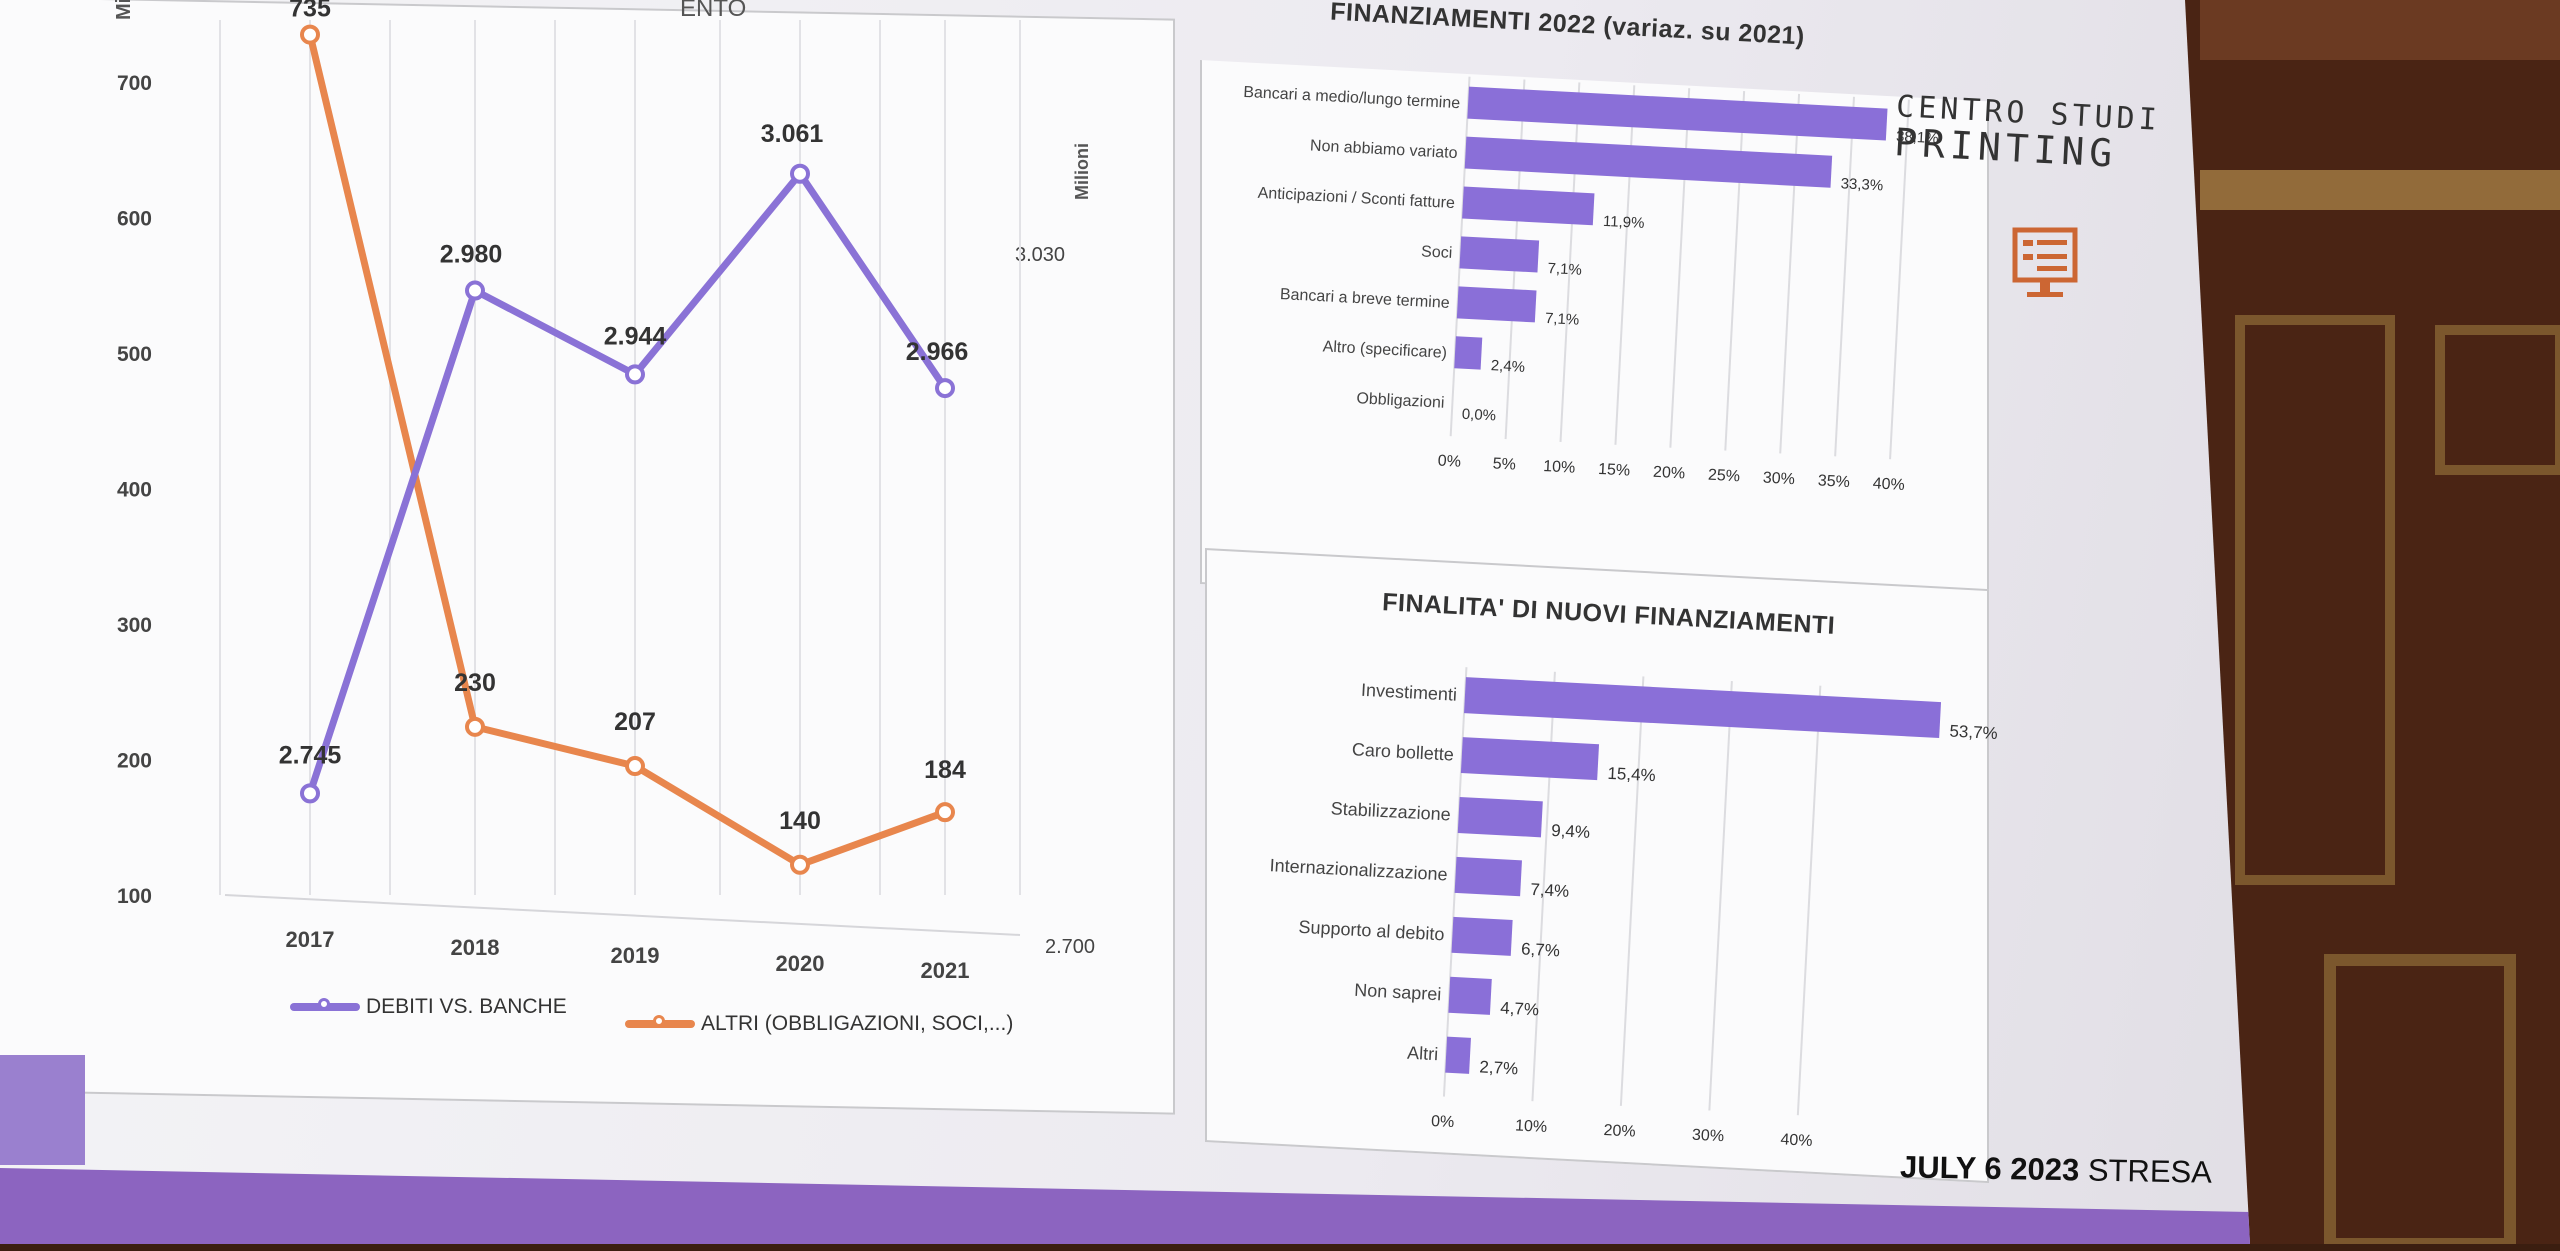 Image resolution: width=2560 pixels, height=1251 pixels. Describe the element at coordinates (1400, 401) in the screenshot. I see `category-label: Obbligazioni` at that location.